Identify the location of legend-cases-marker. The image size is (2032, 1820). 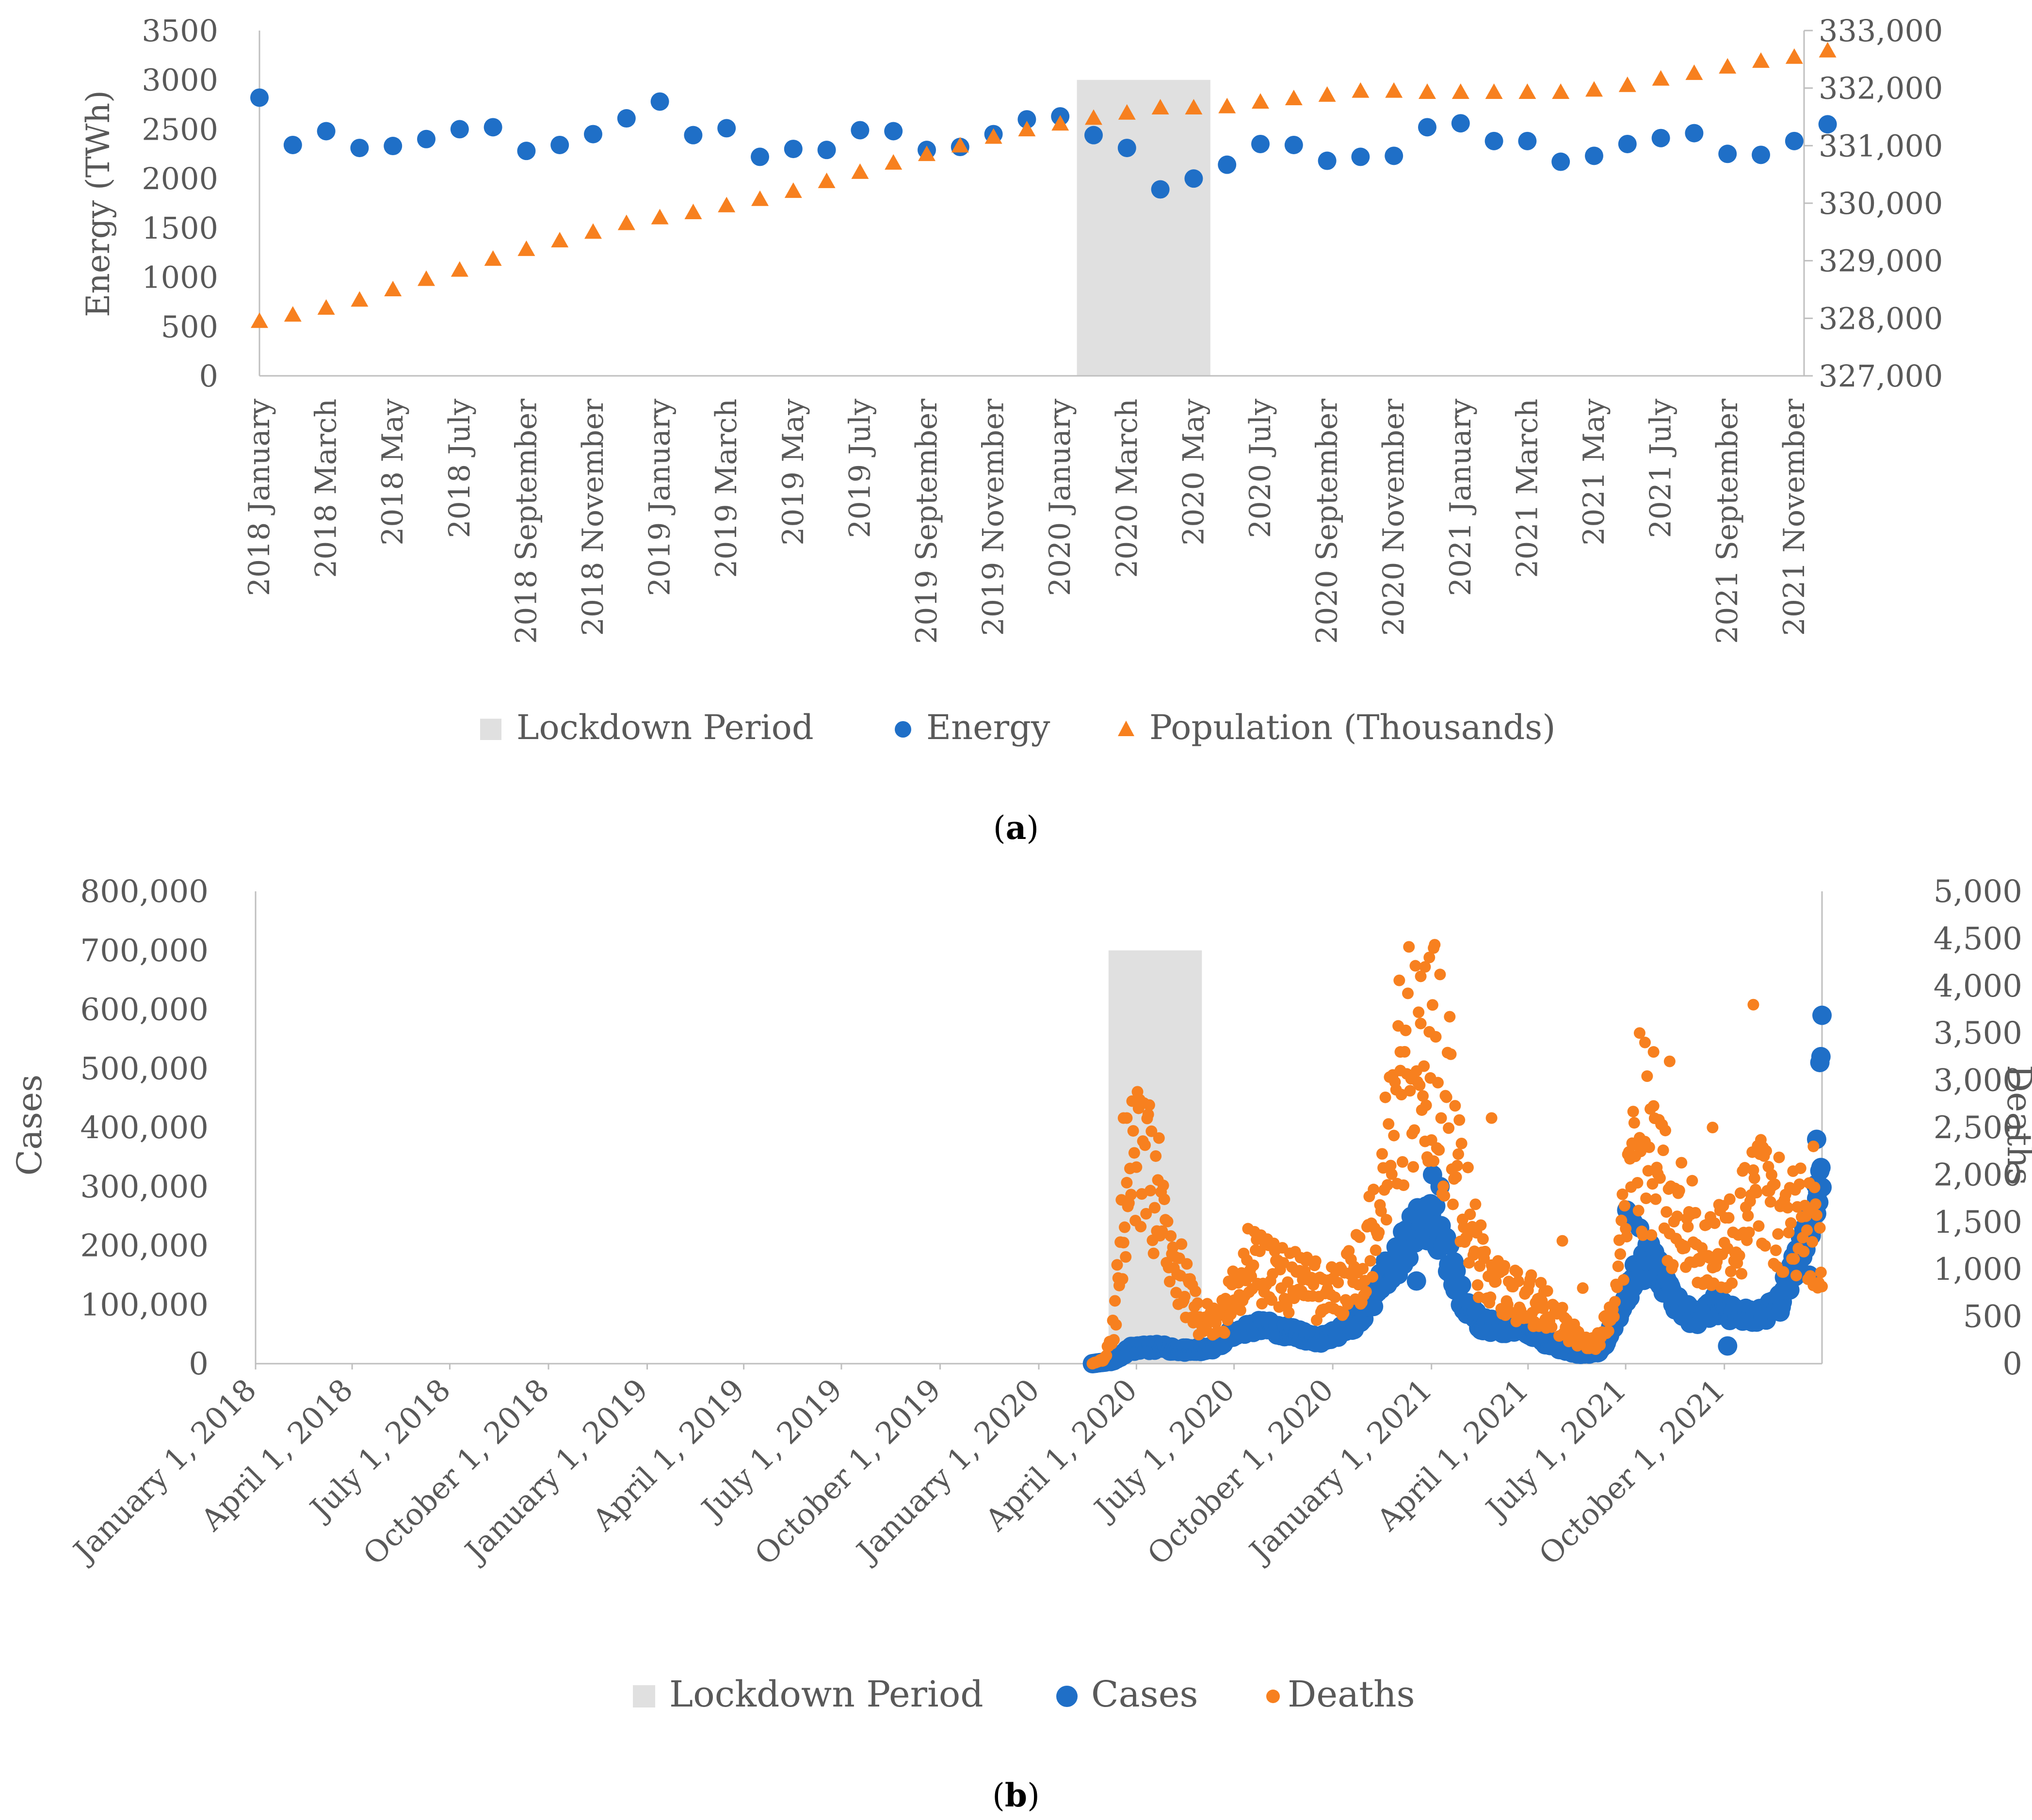
(1067, 1696).